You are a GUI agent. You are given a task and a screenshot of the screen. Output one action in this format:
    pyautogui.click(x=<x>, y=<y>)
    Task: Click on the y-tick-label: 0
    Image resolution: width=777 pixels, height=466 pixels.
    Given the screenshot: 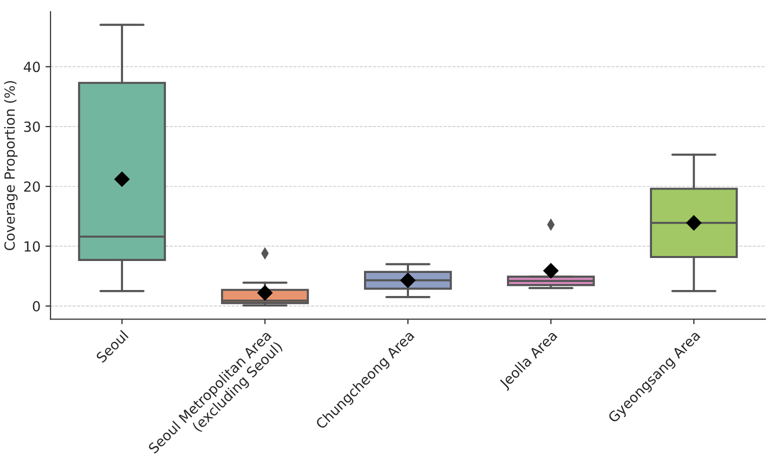 What is the action you would take?
    pyautogui.click(x=36, y=306)
    